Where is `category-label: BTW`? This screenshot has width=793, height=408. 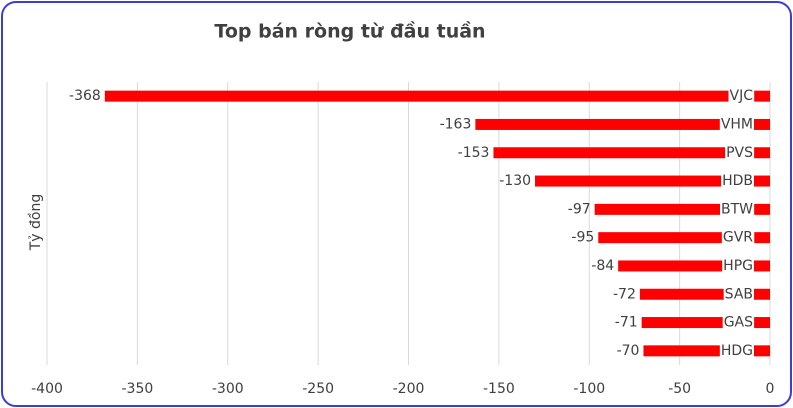
category-label: BTW is located at coordinates (737, 209).